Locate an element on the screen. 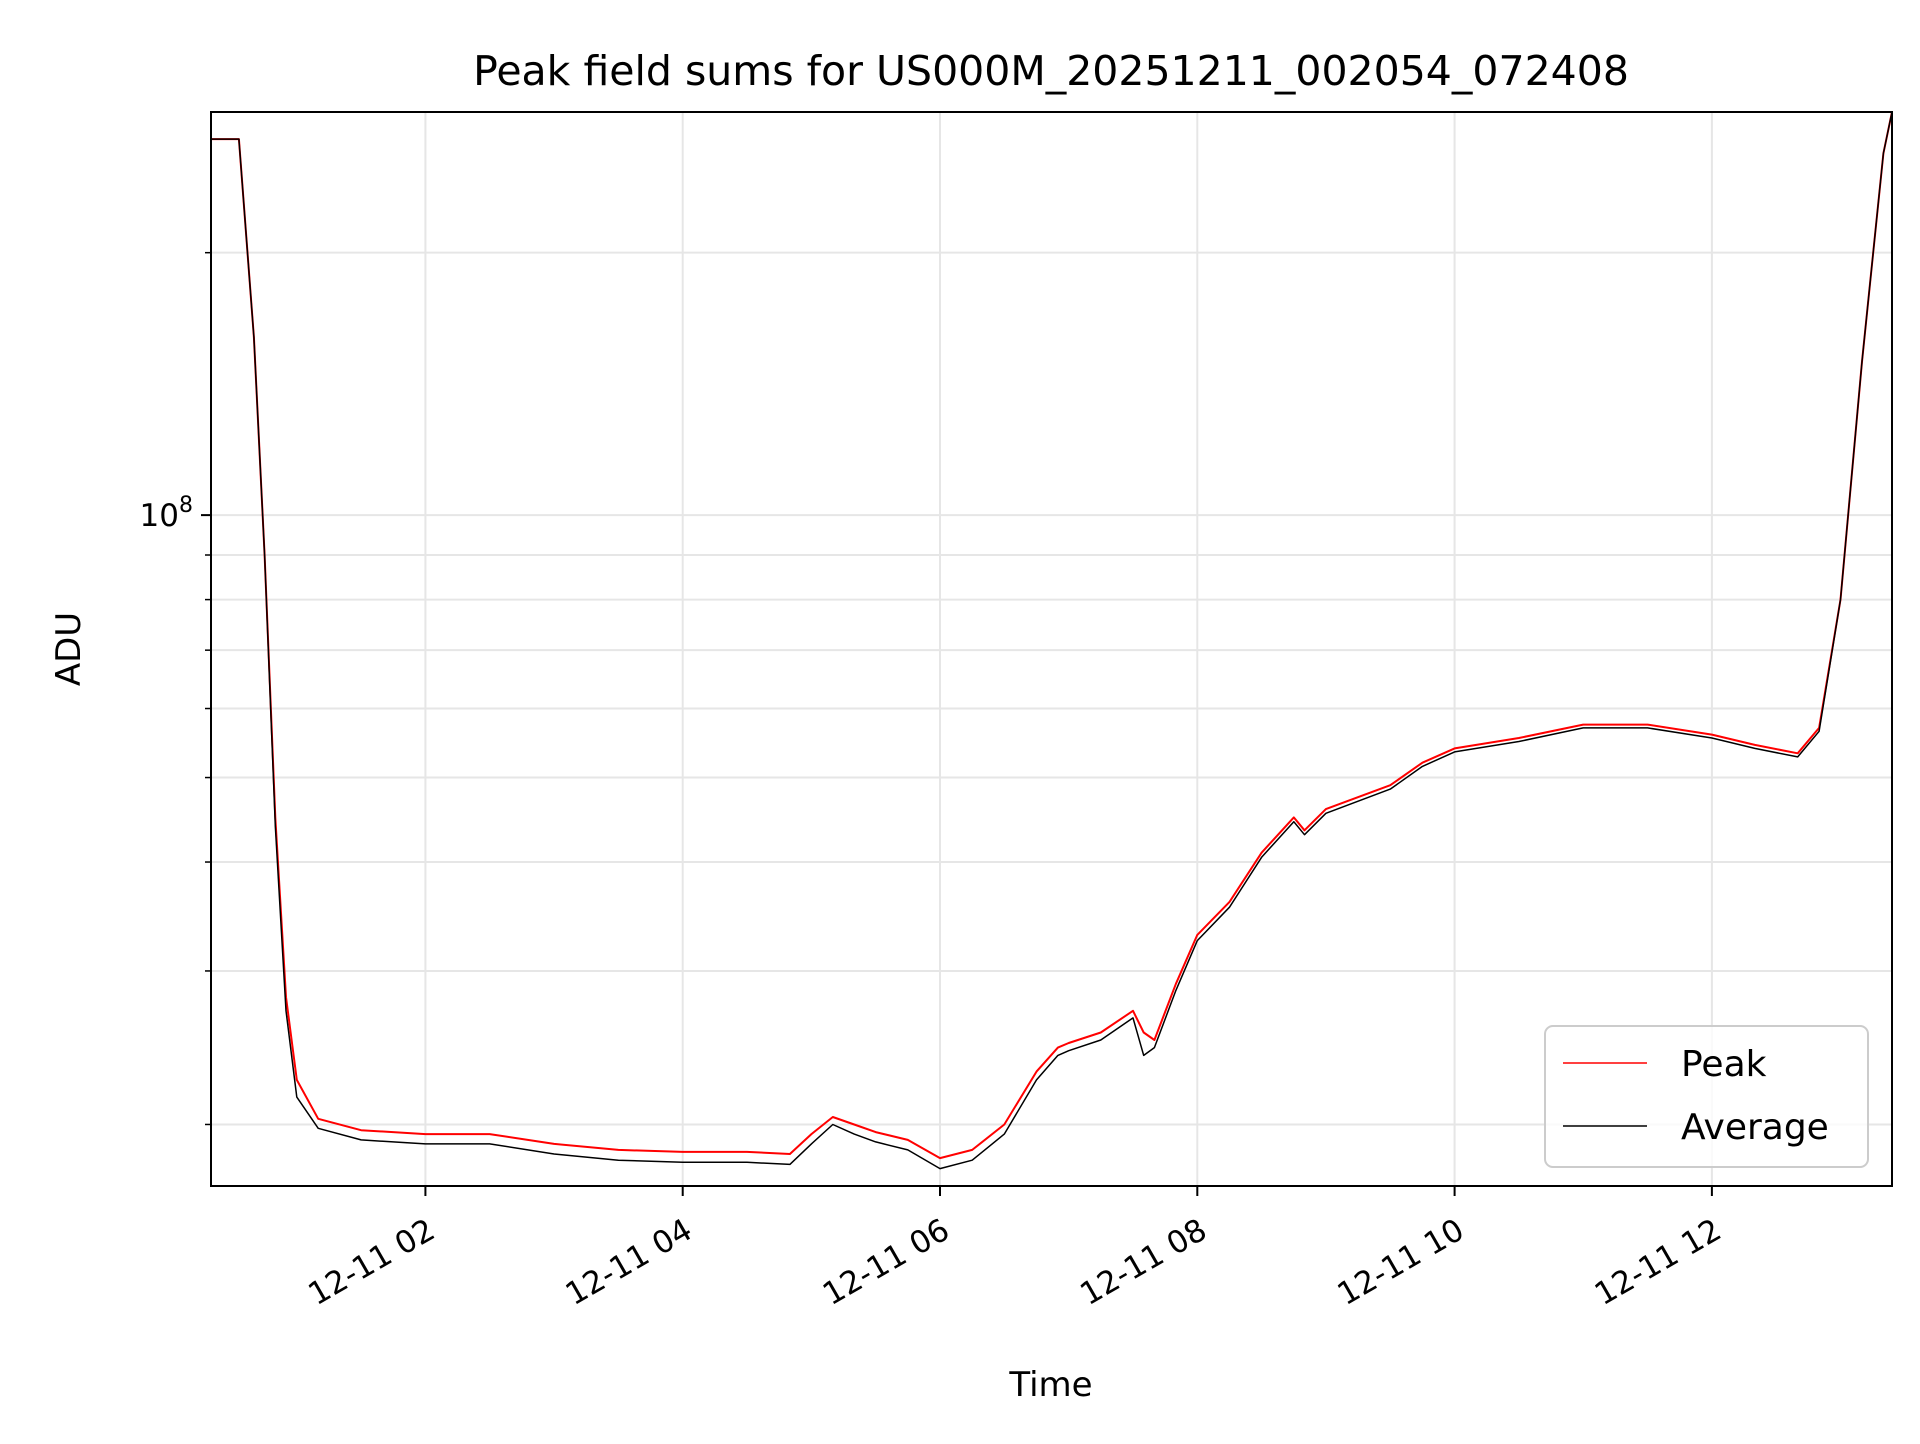  legend-average-label: Average is located at coordinates (1755, 1127).